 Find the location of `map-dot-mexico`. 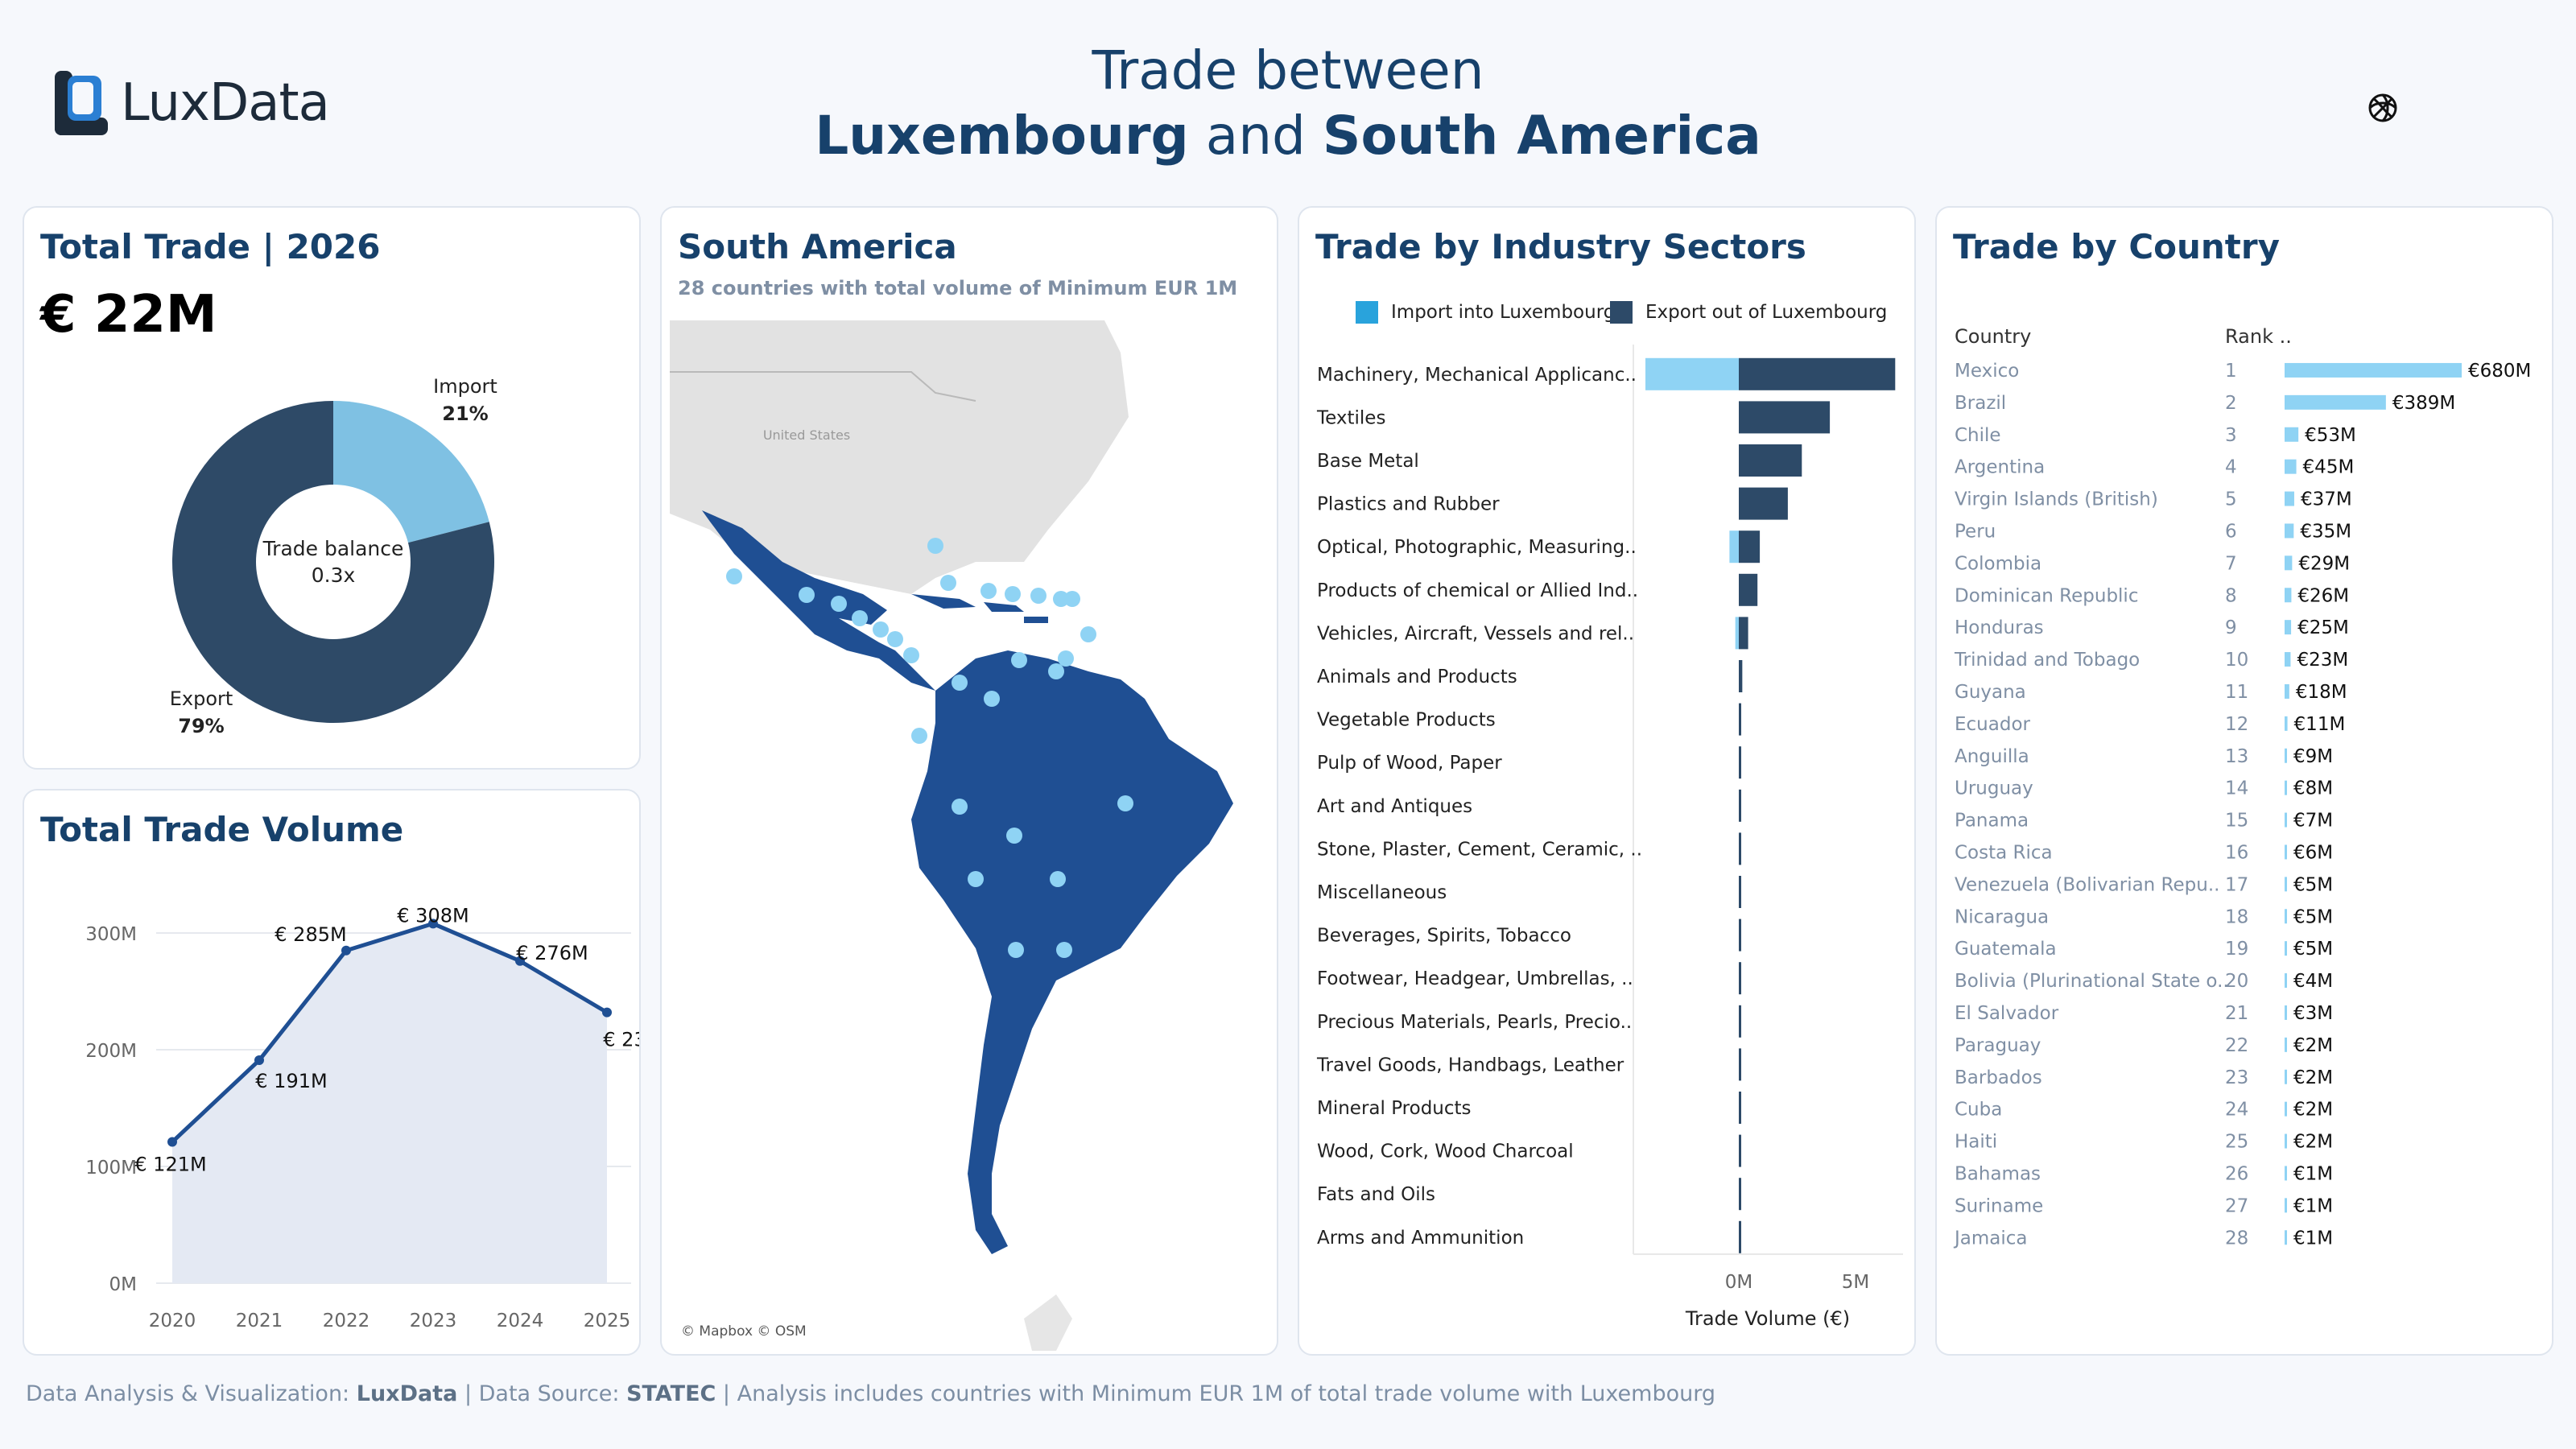

map-dot-mexico is located at coordinates (734, 576).